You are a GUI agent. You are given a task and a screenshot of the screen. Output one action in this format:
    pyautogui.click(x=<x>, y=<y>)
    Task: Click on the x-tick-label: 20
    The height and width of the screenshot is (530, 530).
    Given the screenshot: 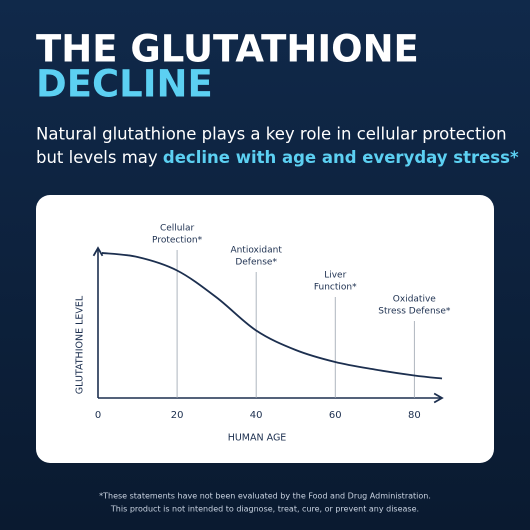 What is the action you would take?
    pyautogui.click(x=177, y=415)
    